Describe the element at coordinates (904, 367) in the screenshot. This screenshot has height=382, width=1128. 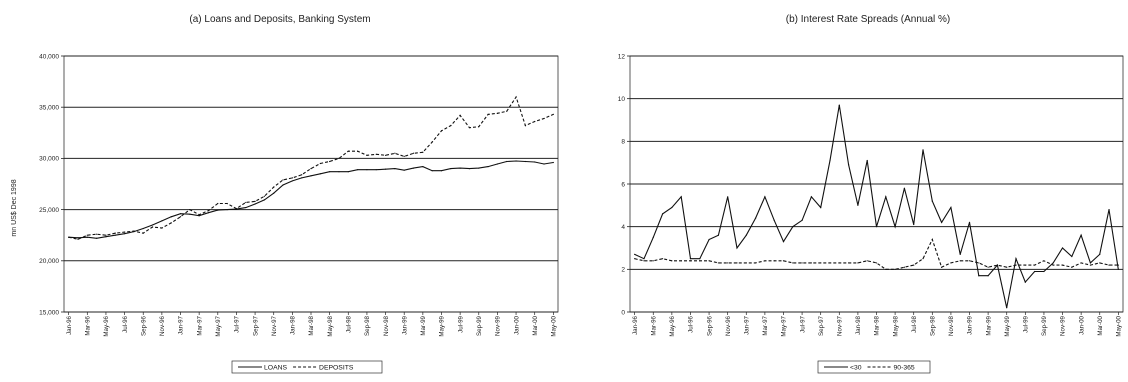
I see `chart-b-legend-label: 90-365` at that location.